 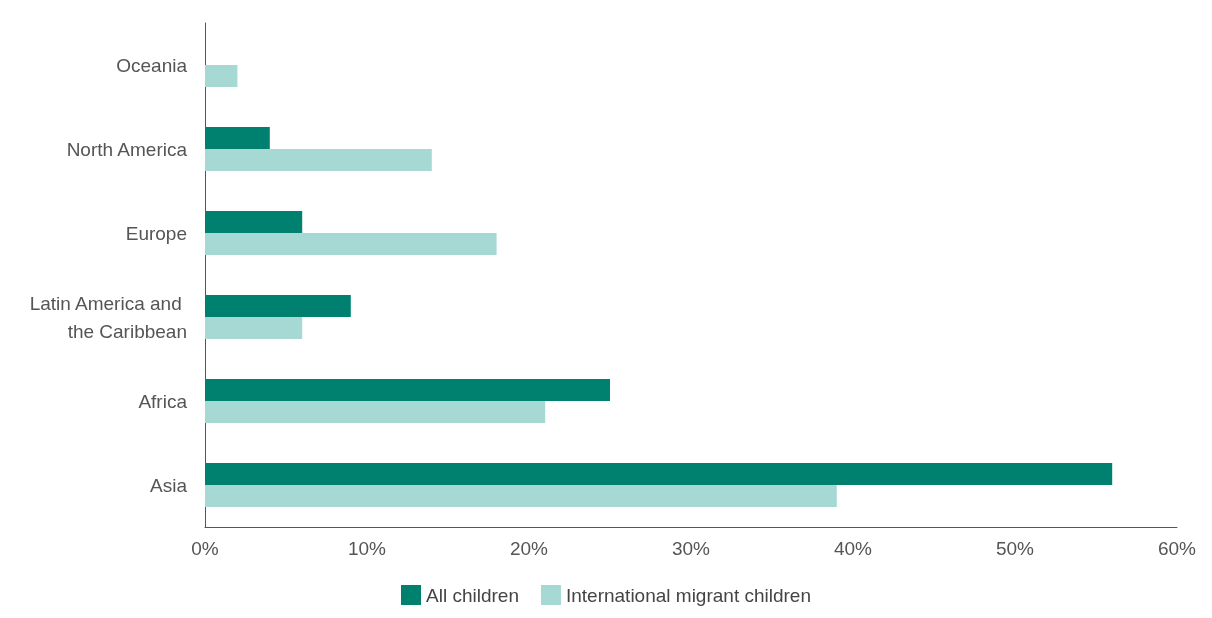 I want to click on x-tick-label: 10%, so click(x=367, y=548).